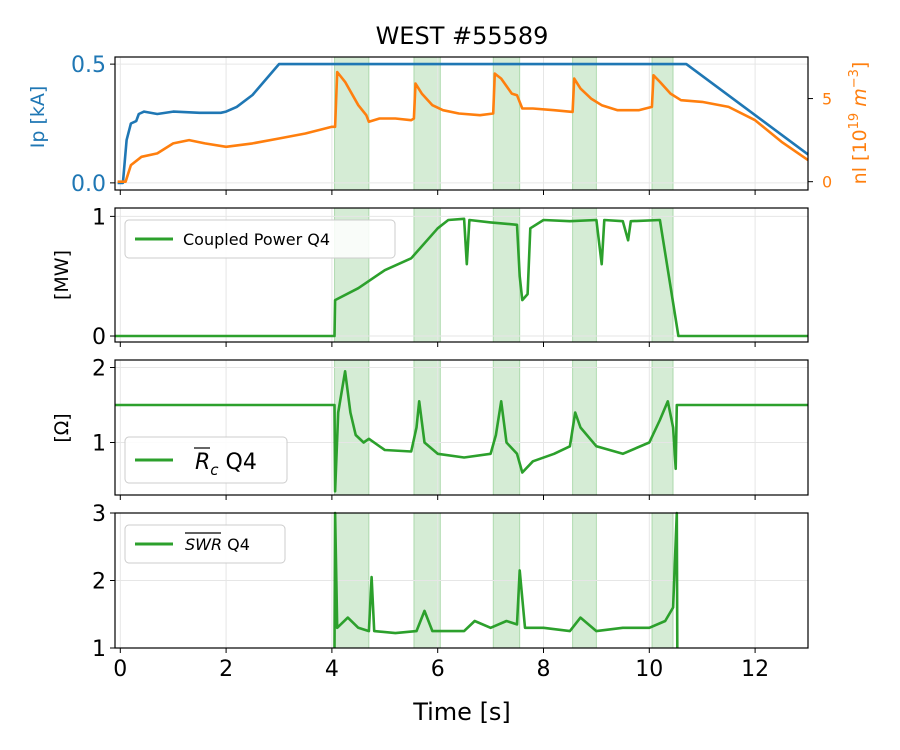 Image resolution: width=900 pixels, height=750 pixels. Describe the element at coordinates (649, 669) in the screenshot. I see `x-tick-label: 10` at that location.